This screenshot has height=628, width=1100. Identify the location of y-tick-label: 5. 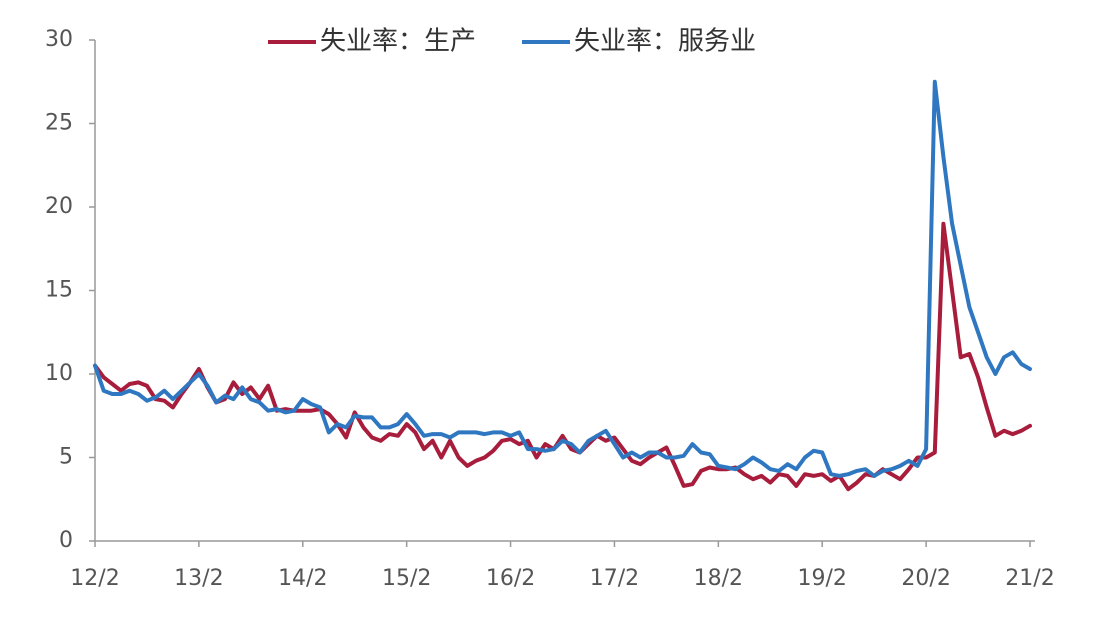
(66, 457).